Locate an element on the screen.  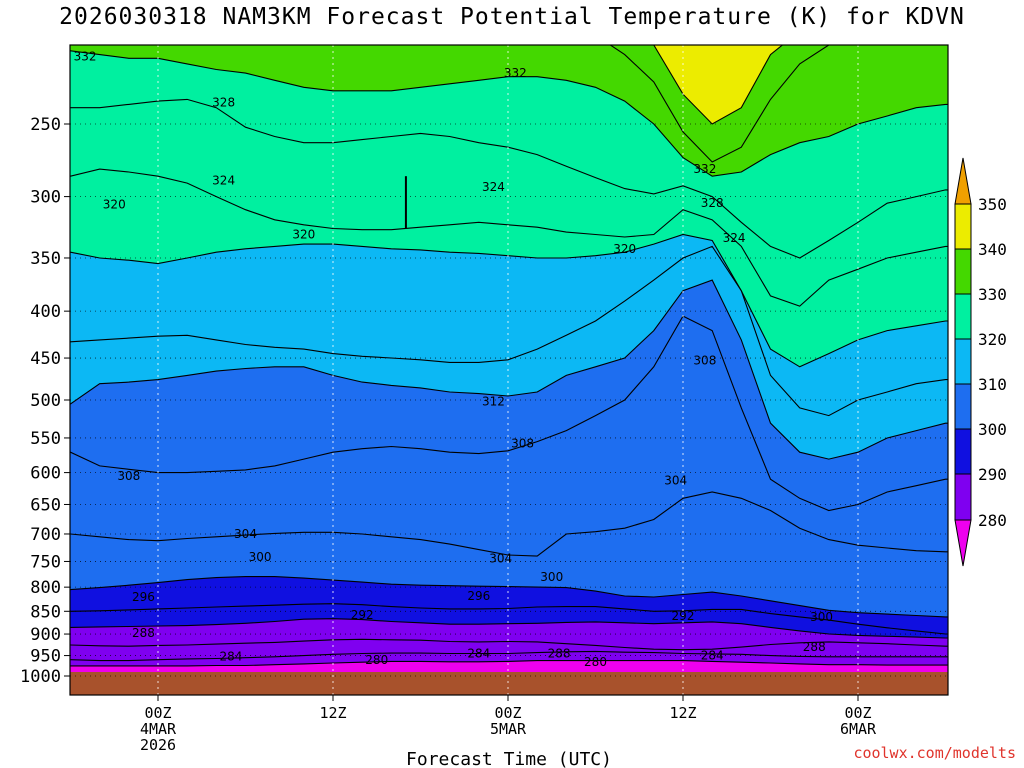
colorbar-label-320: 320 is located at coordinates (992, 339).